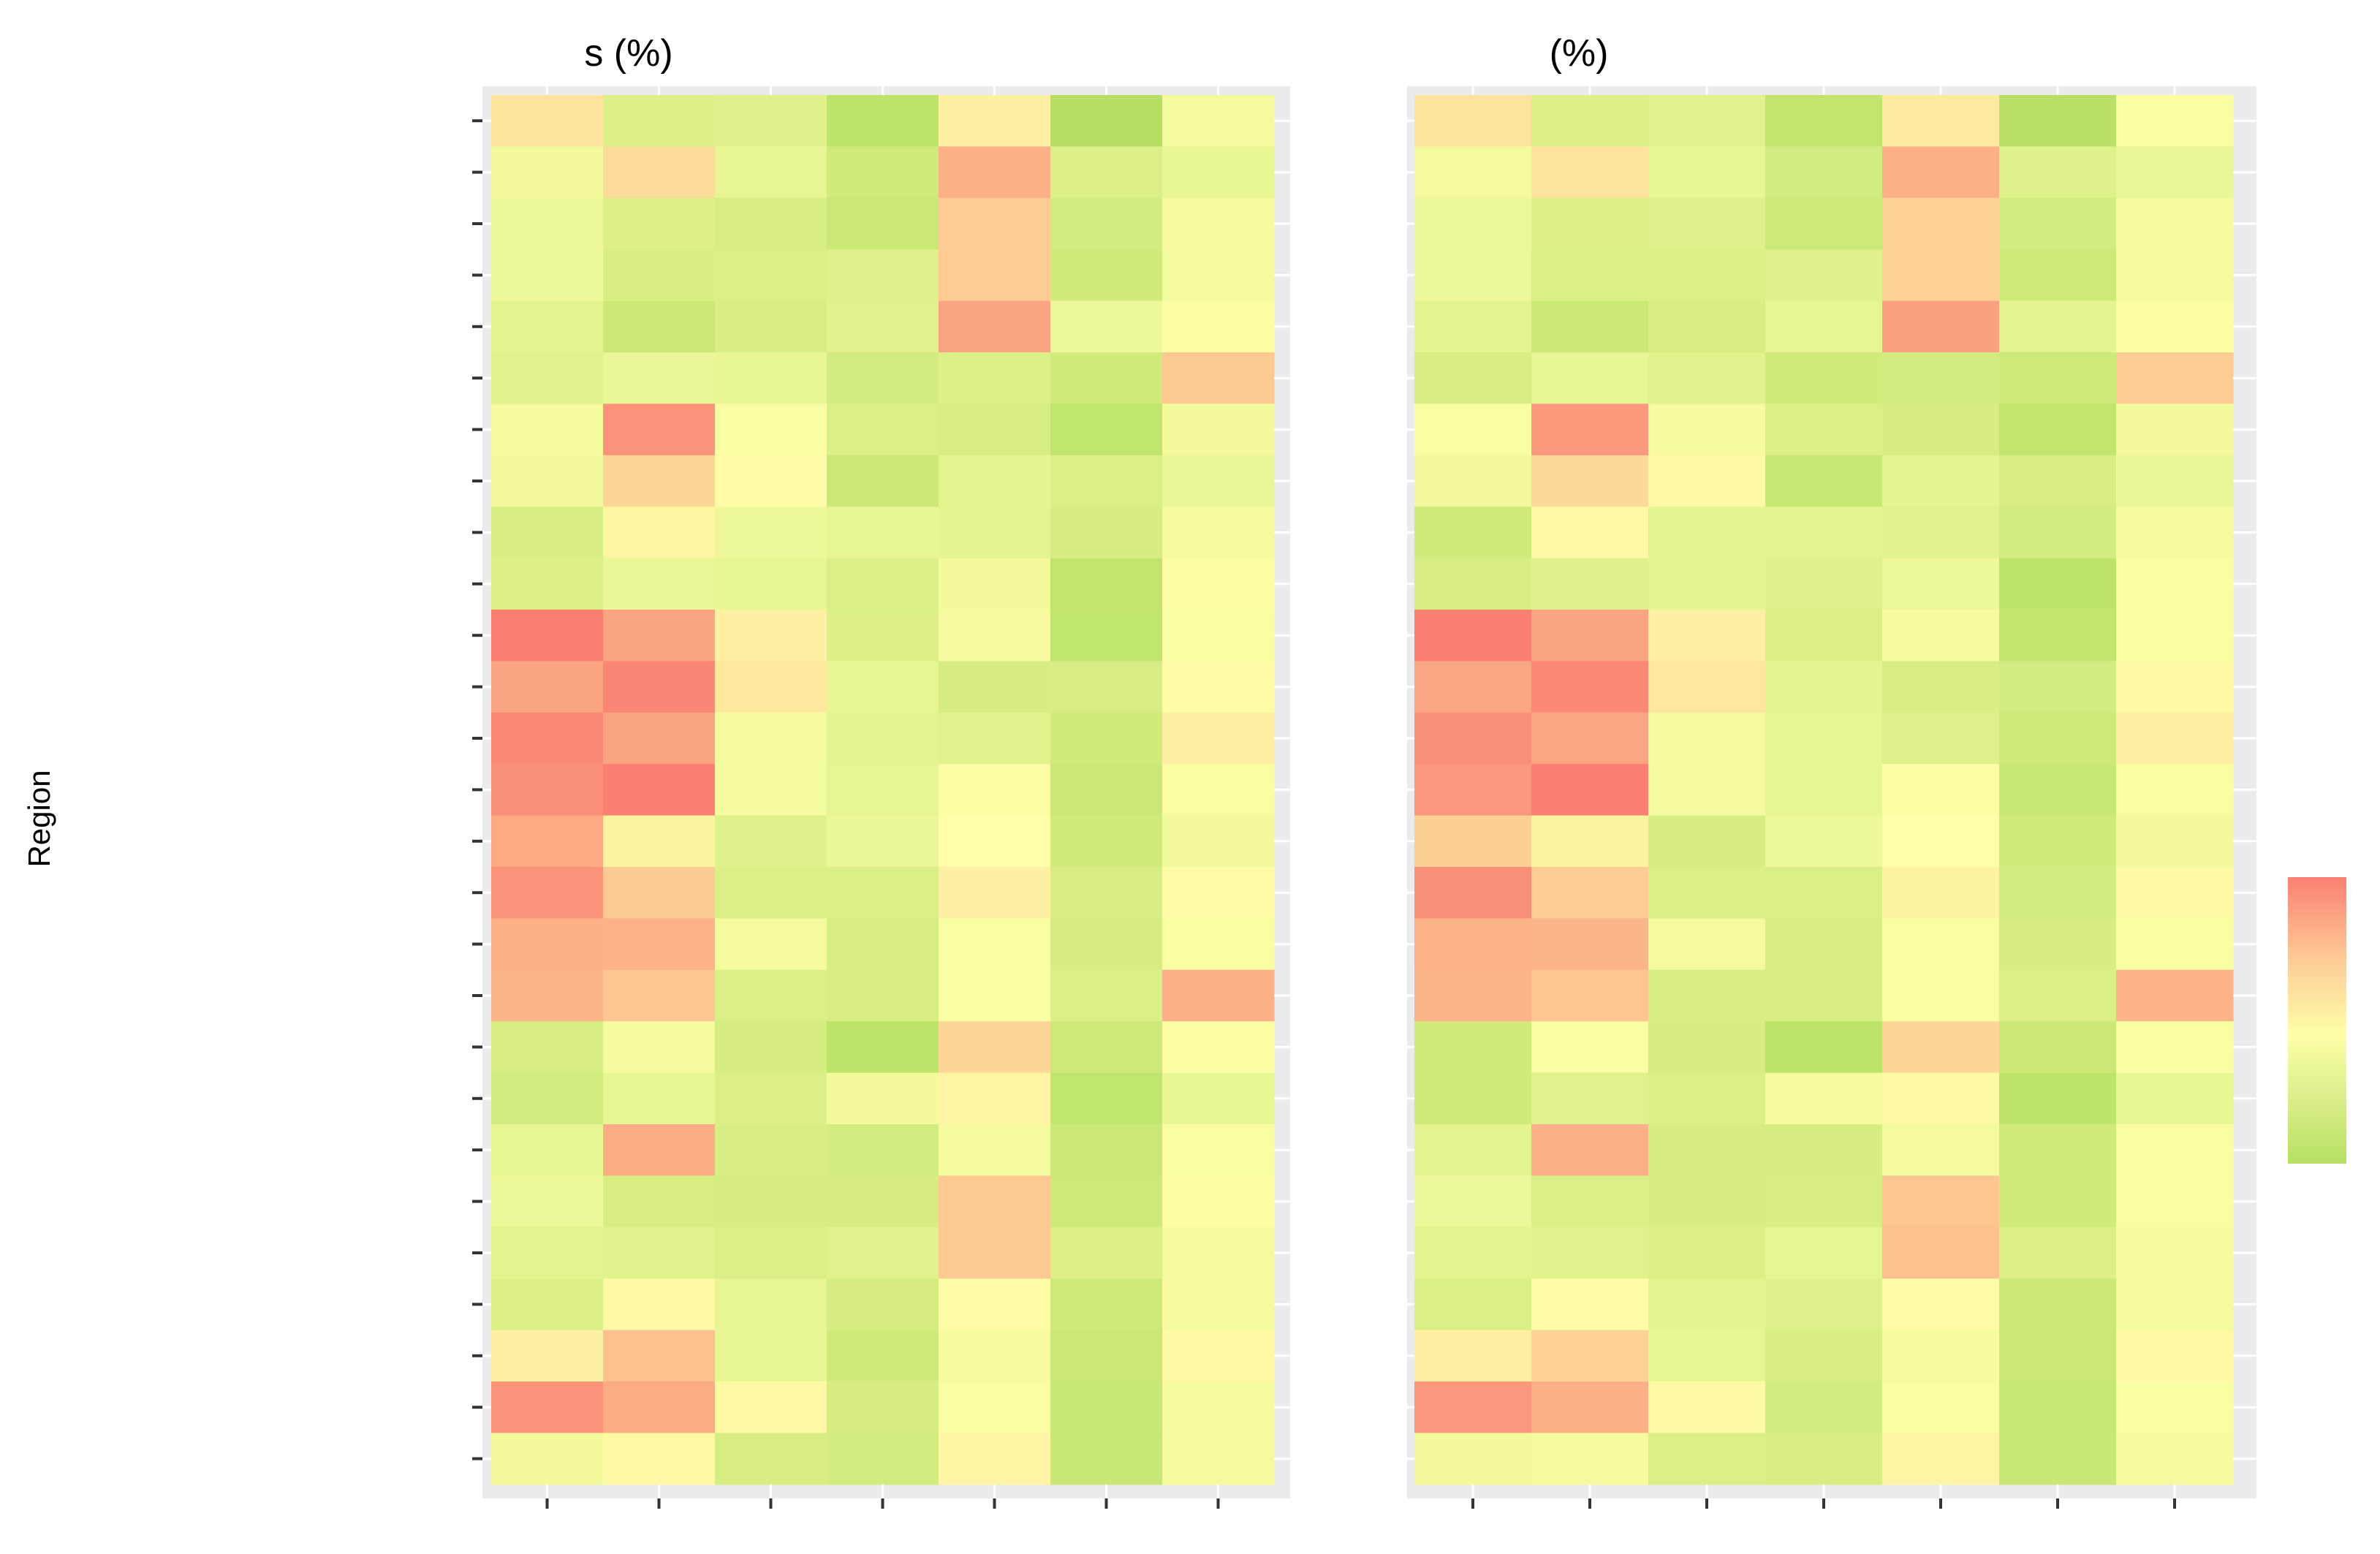 The width and height of the screenshot is (2380, 1554). Describe the element at coordinates (2317, 1021) in the screenshot. I see `colorbar` at that location.